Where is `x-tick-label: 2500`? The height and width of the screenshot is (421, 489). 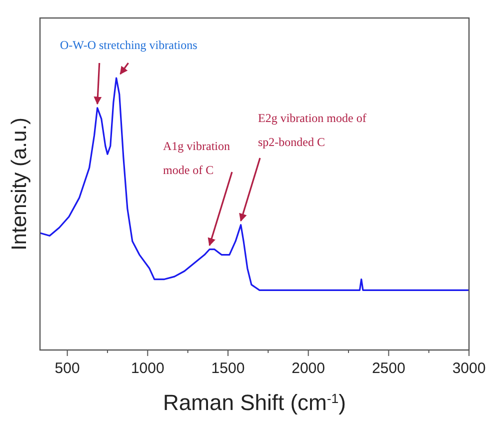 x-tick-label: 2500 is located at coordinates (389, 368).